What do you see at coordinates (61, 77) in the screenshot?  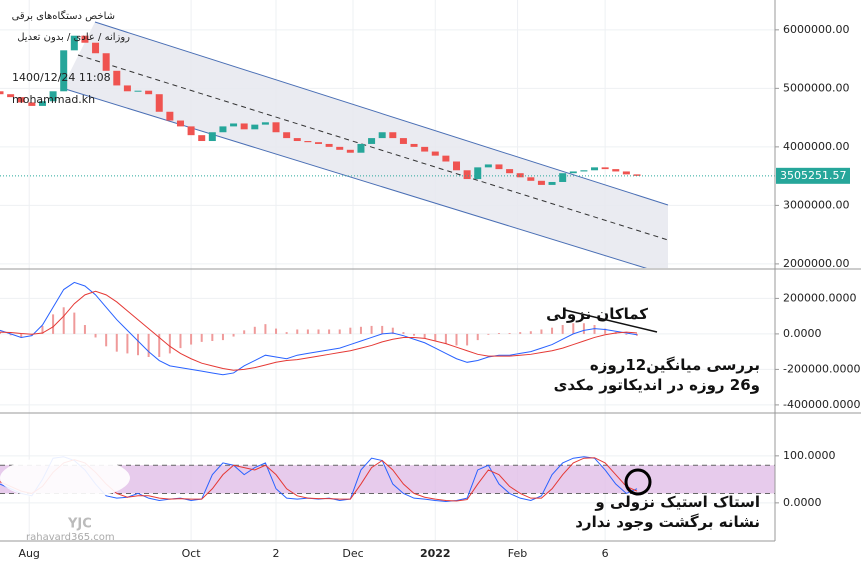 I see `timestamp: 1400/12/24 11:08` at bounding box center [61, 77].